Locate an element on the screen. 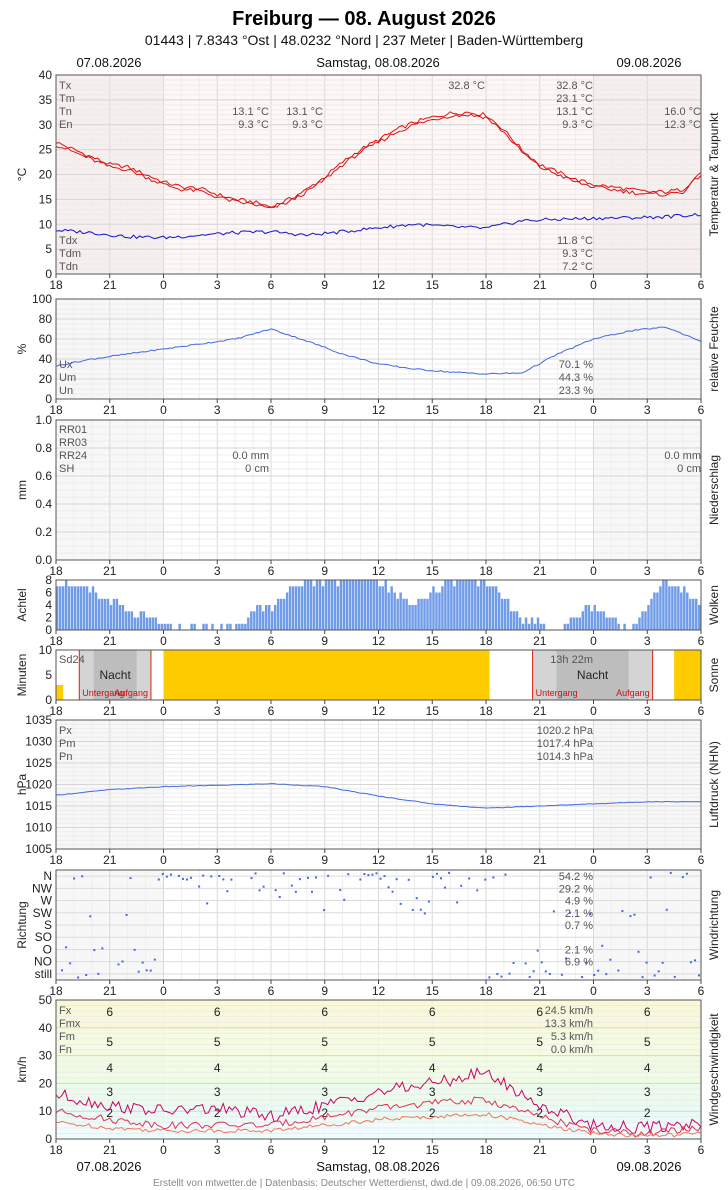 This screenshot has height=1190, width=728. temp-ytick-label: 5 is located at coordinates (48, 249).